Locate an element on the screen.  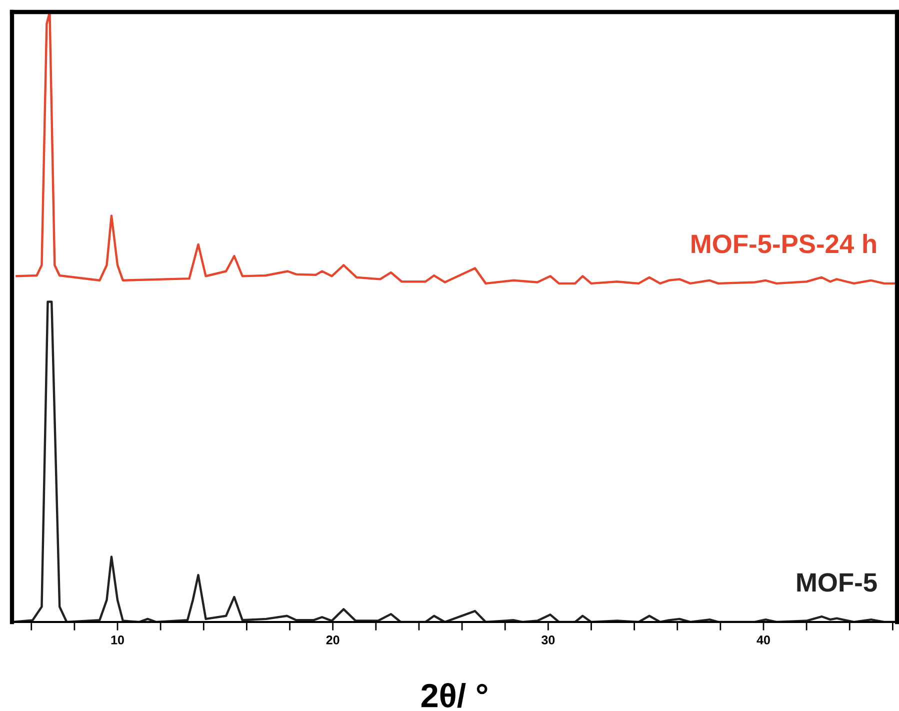
x-tick-label: 20 is located at coordinates (333, 640).